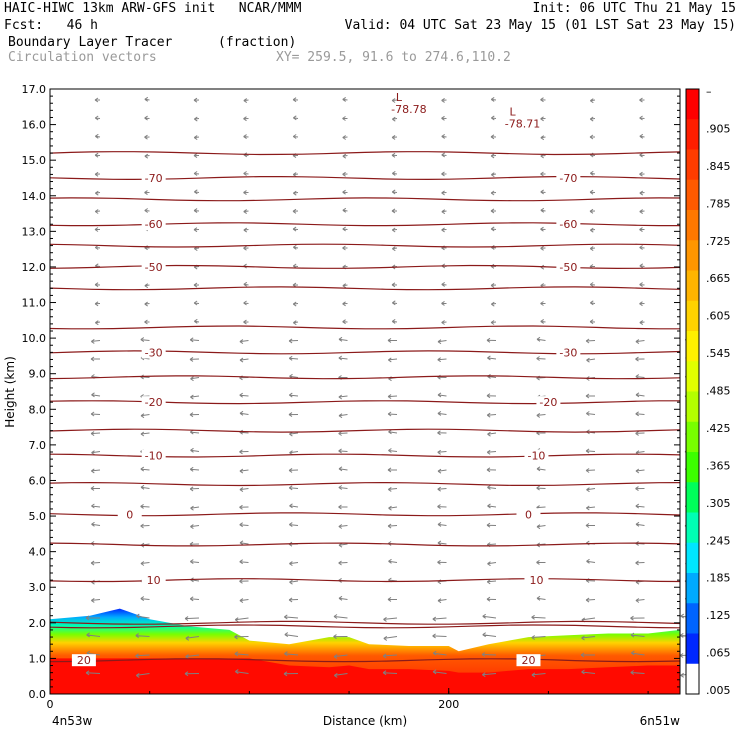 The width and height of the screenshot is (740, 740). I want to click on colorbar-label: .785, so click(718, 203).